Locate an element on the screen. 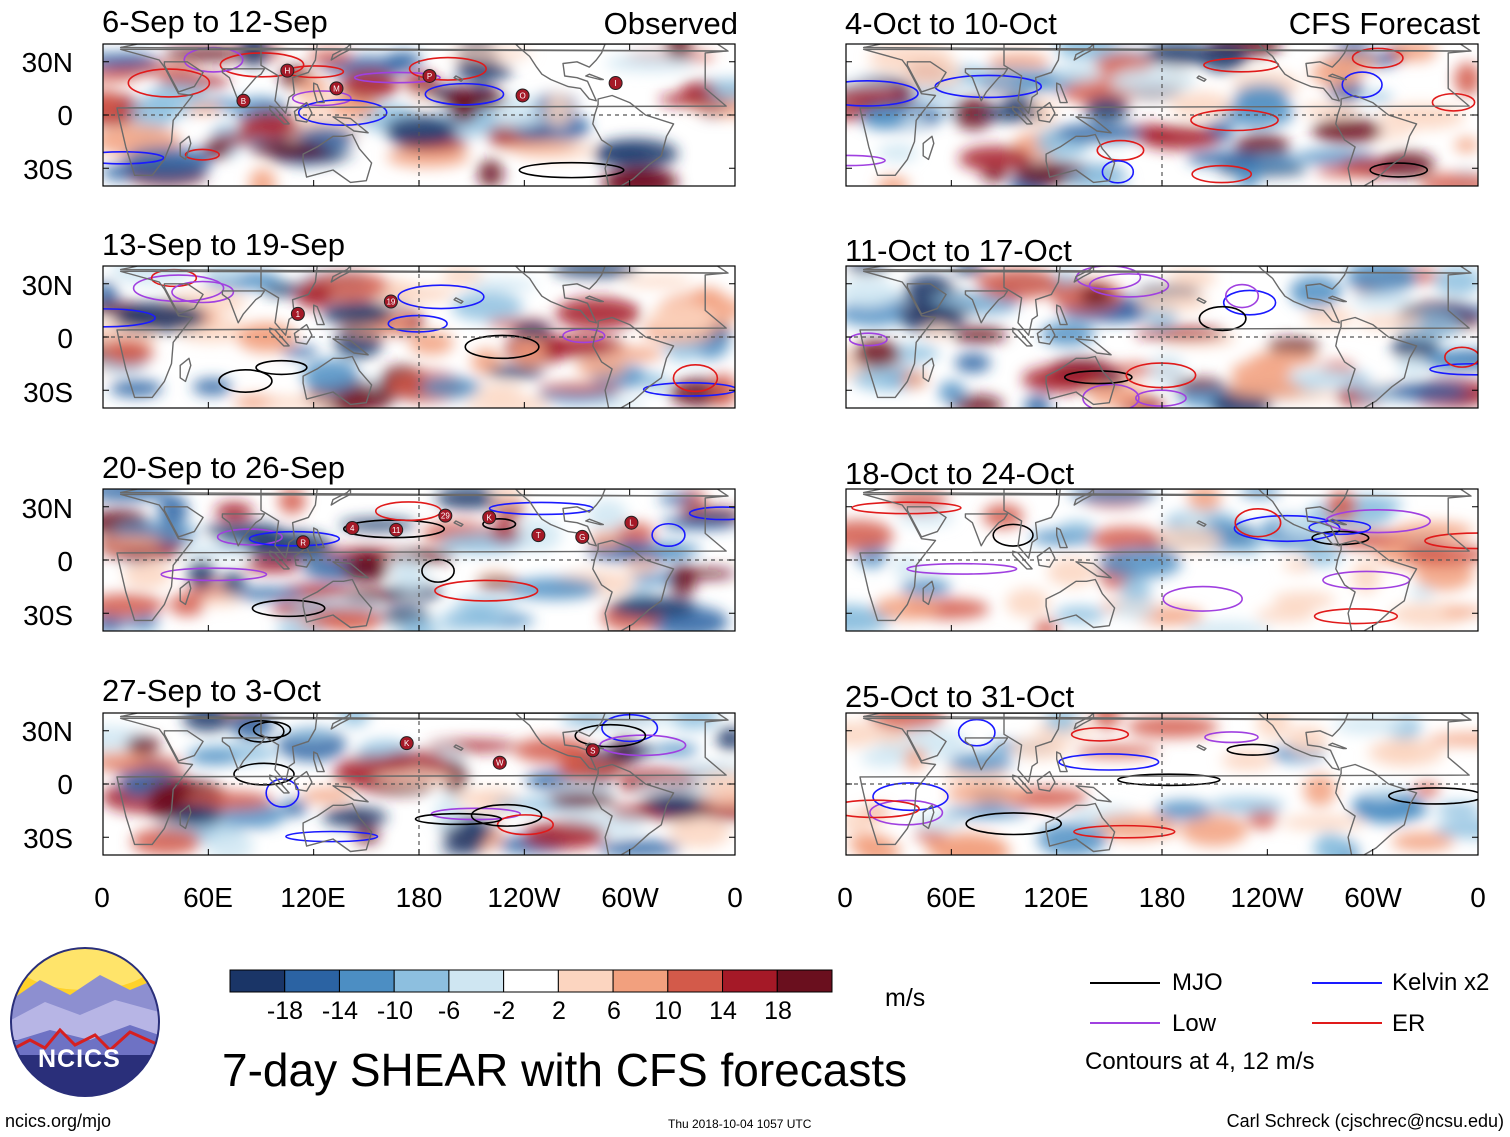 The height and width of the screenshot is (1137, 1510). colorbar-tick: 18 is located at coordinates (778, 1011).